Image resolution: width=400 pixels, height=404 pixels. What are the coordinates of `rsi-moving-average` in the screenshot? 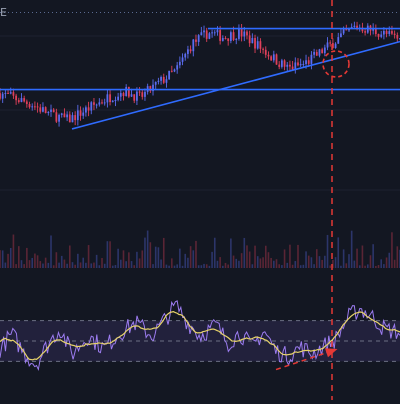 It's located at (200, 336).